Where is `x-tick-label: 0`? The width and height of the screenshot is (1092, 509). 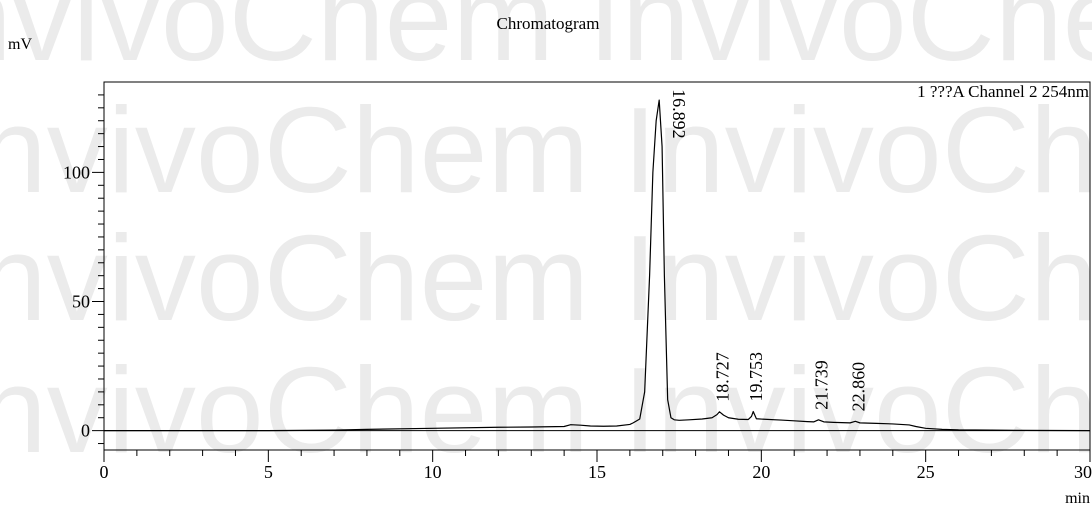
x-tick-label: 0 is located at coordinates (104, 472).